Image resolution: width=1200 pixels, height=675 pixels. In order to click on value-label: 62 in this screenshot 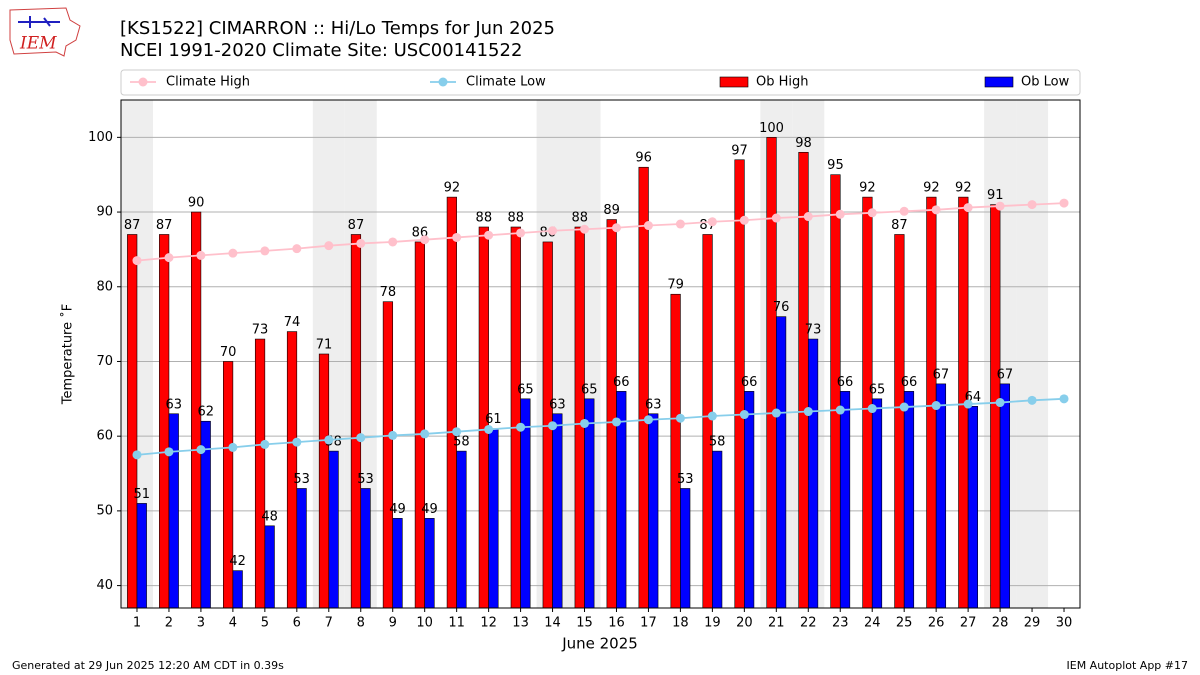, I will do `click(205, 412)`.